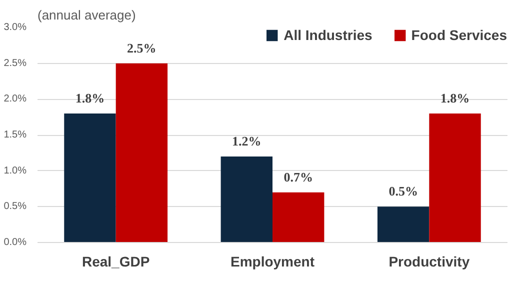 This screenshot has height=307, width=522. Describe the element at coordinates (429, 262) in the screenshot. I see `x-tick-label: Productivity` at that location.